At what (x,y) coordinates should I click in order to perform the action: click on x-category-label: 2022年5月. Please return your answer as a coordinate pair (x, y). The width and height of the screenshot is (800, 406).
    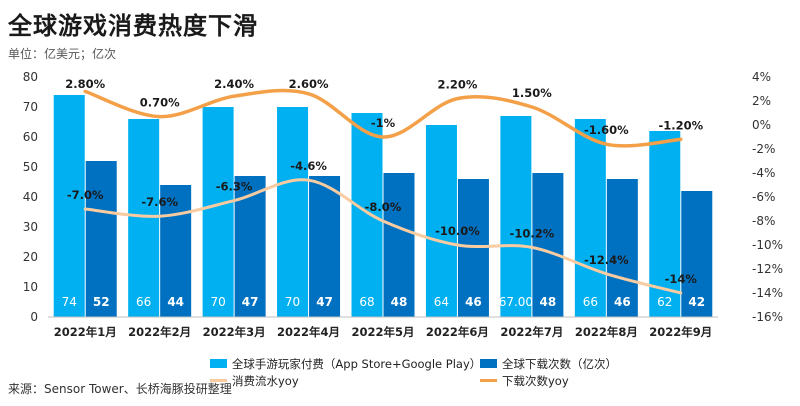
    Looking at the image, I should click on (382, 332).